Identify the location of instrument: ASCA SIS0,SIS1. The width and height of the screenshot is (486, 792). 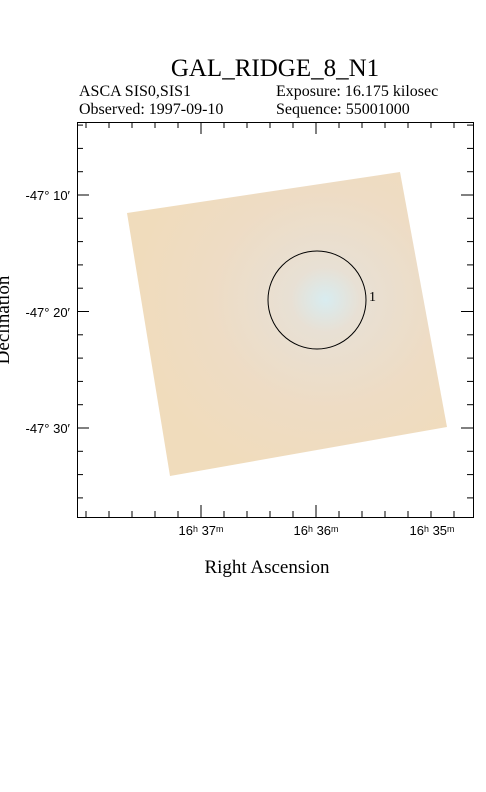
(135, 91).